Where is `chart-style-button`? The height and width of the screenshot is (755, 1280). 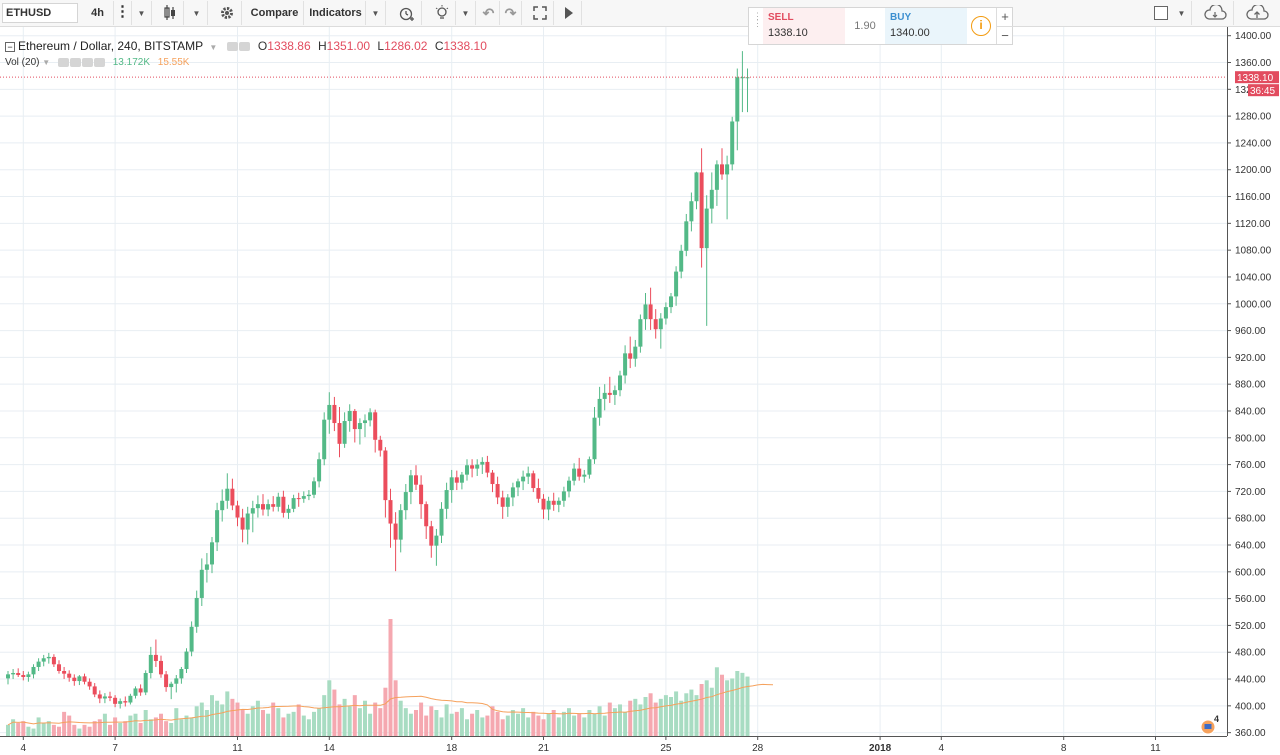
chart-style-button is located at coordinates (170, 13).